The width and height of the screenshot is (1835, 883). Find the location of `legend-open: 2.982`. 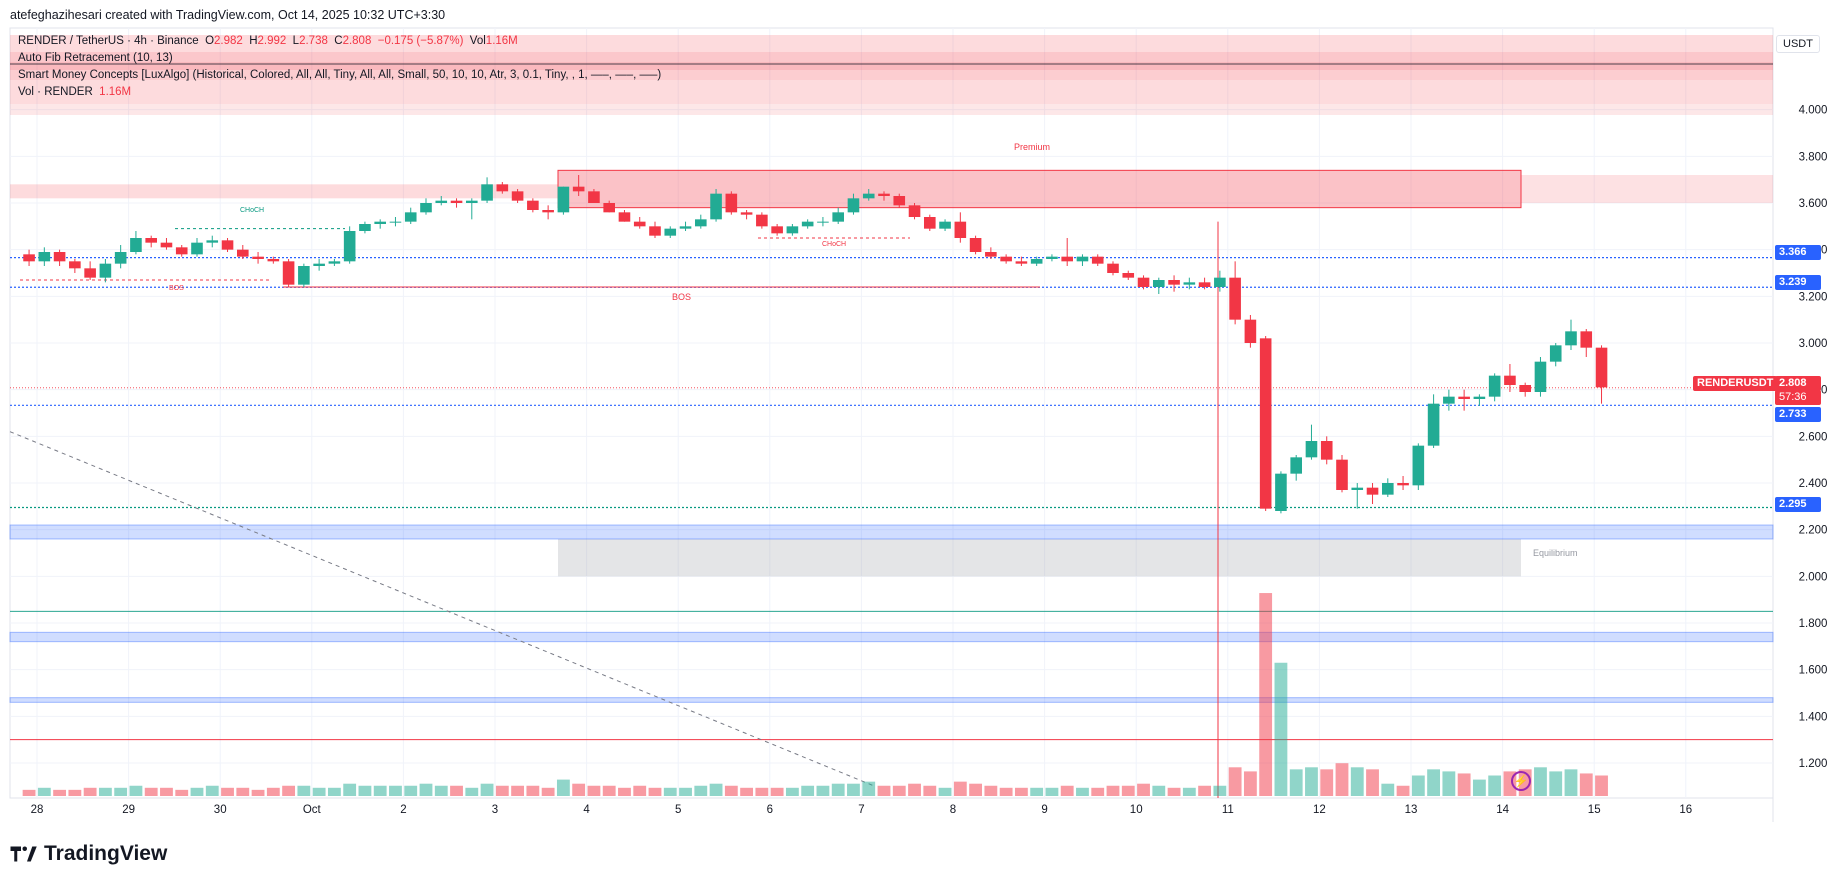

legend-open: 2.982 is located at coordinates (228, 41).